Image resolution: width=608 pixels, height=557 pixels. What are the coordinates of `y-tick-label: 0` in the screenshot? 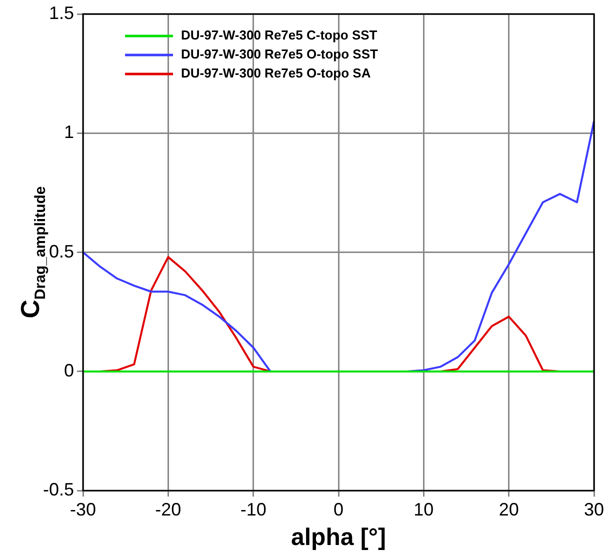 It's located at (69, 370).